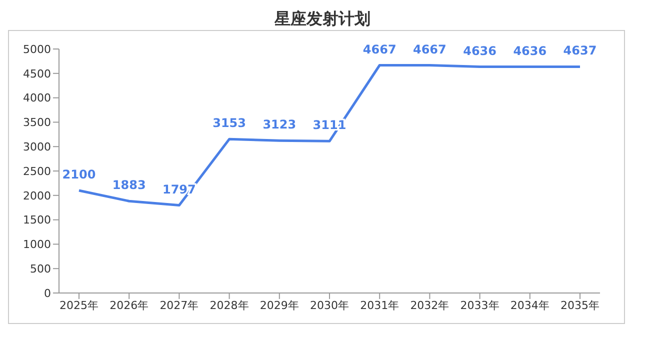  I want to click on x-tick-label: 2029年, so click(279, 305).